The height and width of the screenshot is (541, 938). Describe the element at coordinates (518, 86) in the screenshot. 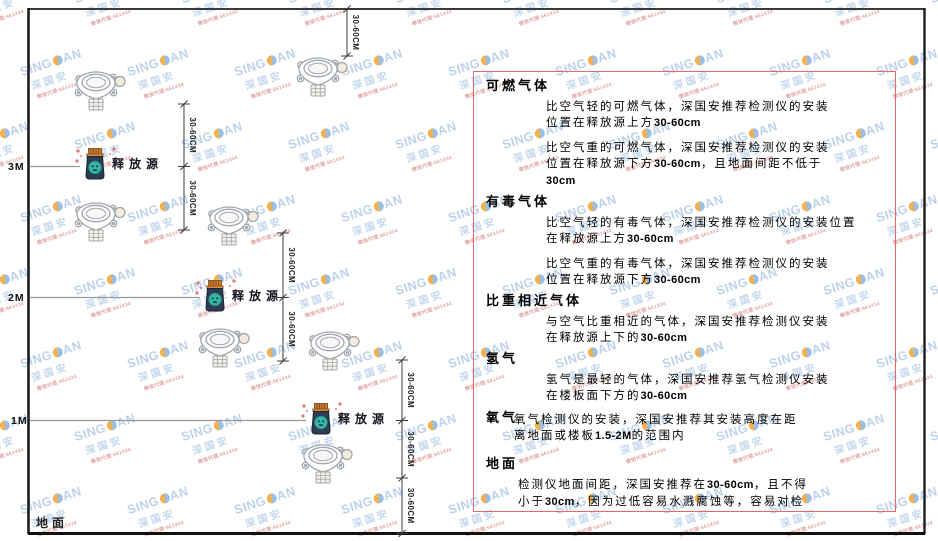

I see `section-heading: 可燃气体` at that location.